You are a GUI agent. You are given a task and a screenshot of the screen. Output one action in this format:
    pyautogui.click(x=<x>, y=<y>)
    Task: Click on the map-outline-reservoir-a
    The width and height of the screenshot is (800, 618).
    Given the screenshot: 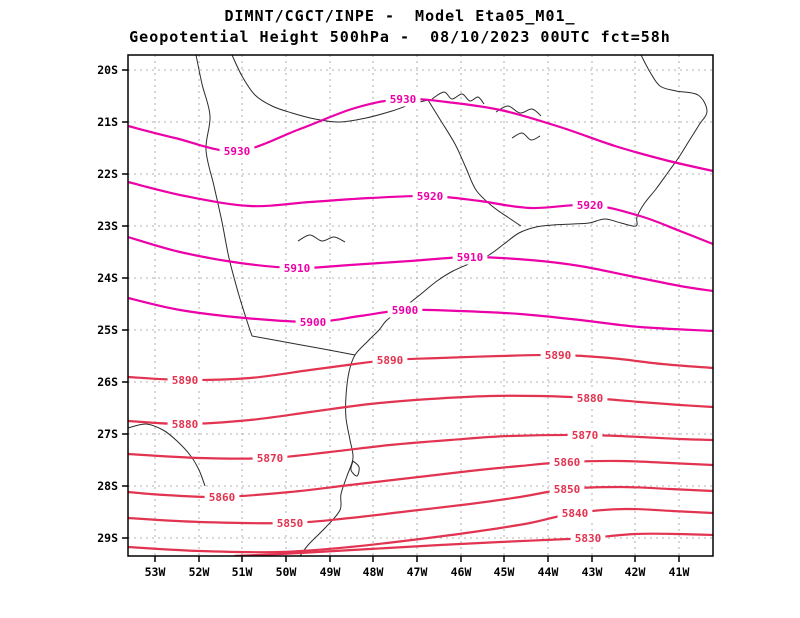 What is the action you would take?
    pyautogui.click(x=458, y=98)
    